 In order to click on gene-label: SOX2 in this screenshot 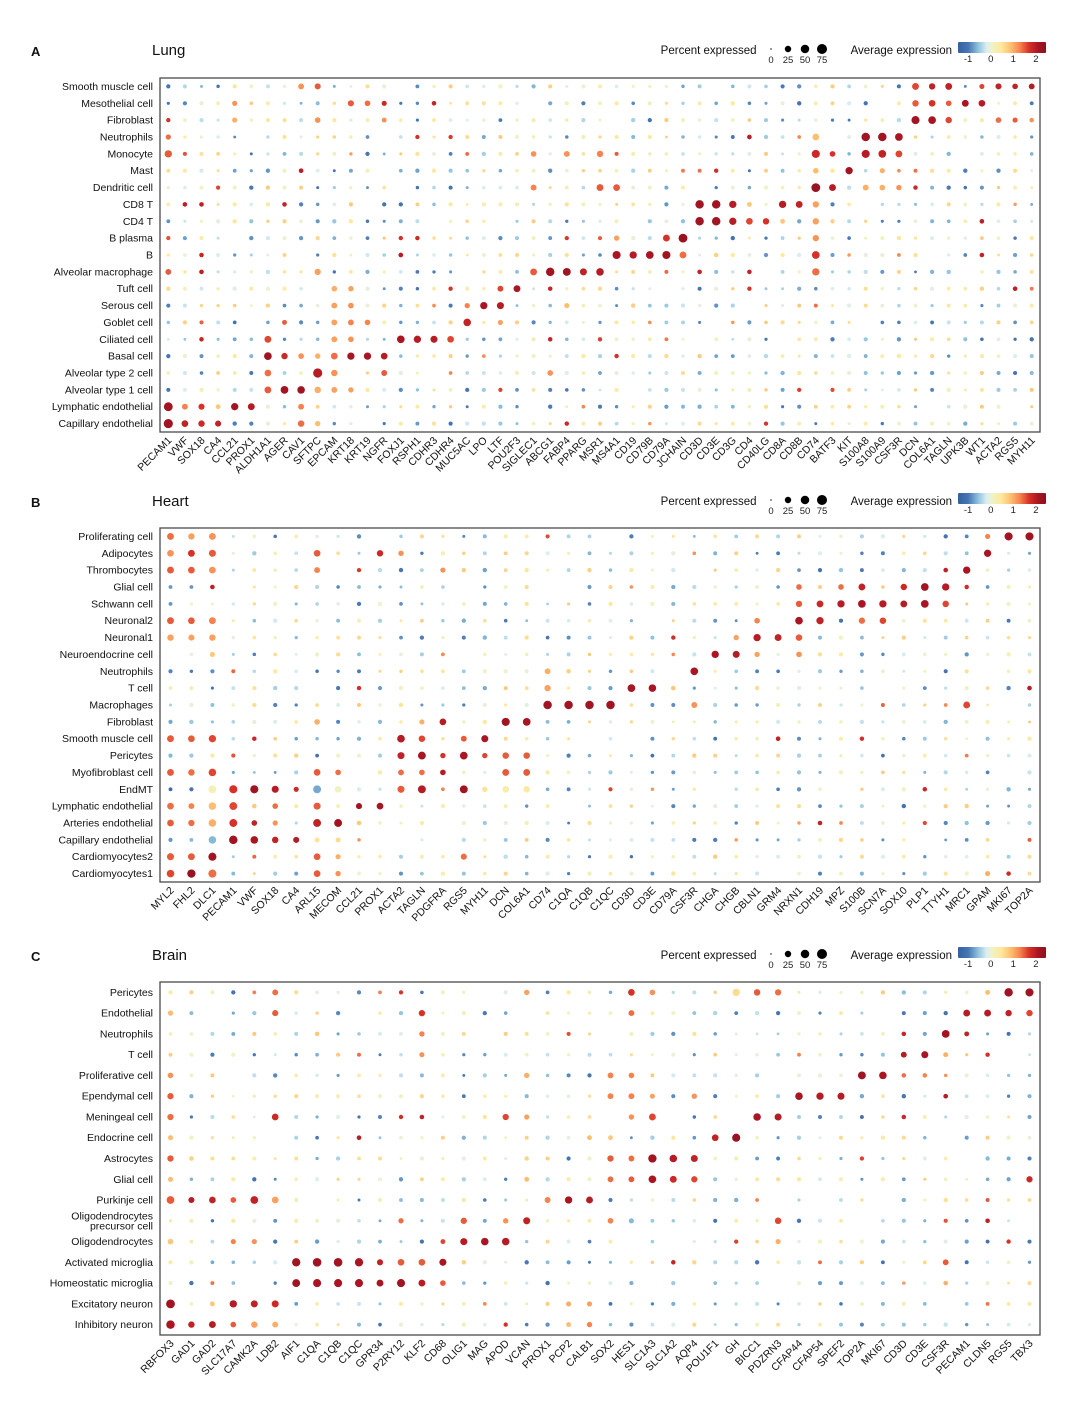, I will do `click(602, 1352)`.